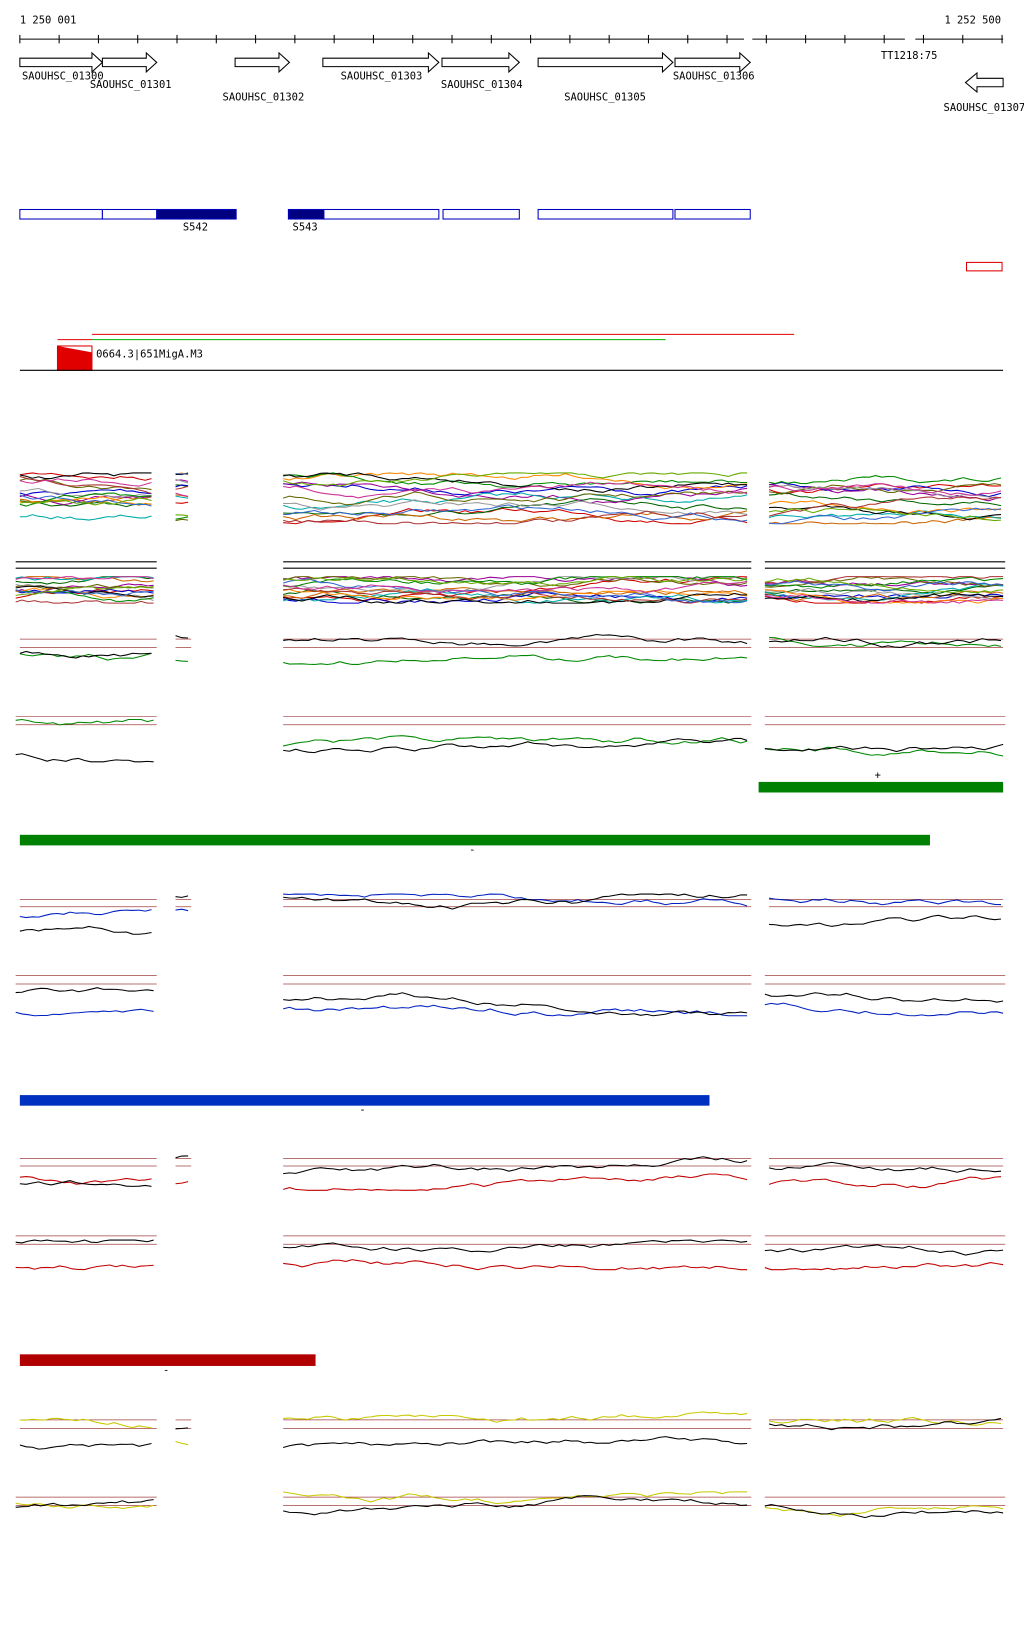  What do you see at coordinates (382, 76) in the screenshot?
I see `gene-label: SAOUHSC_01303` at bounding box center [382, 76].